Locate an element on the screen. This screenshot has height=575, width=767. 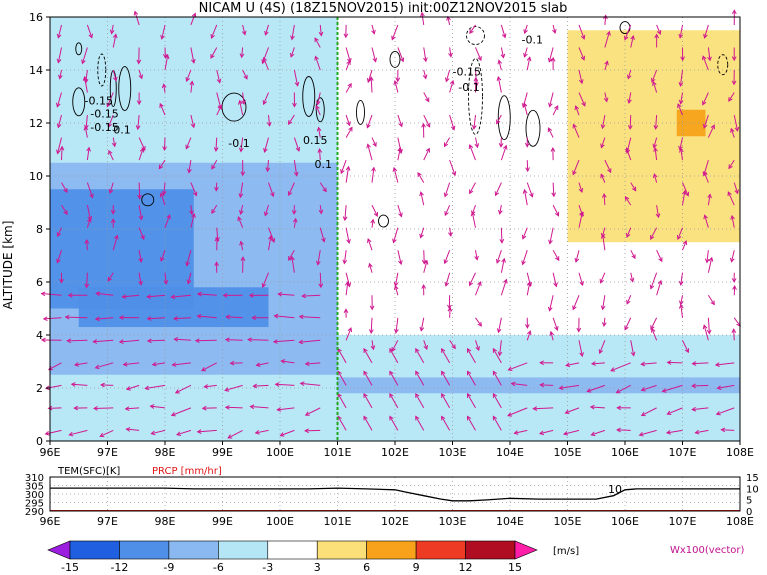
y-tick-label: 12 is located at coordinates (36, 123).